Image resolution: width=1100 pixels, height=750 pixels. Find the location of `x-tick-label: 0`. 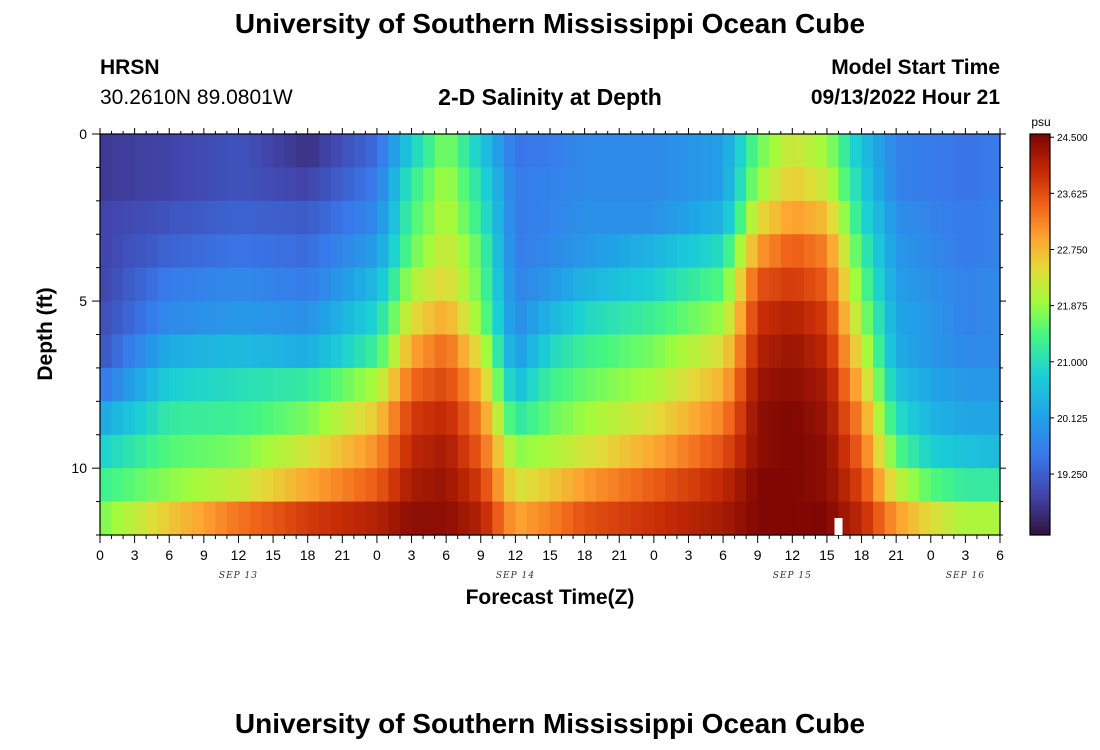

x-tick-label: 0 is located at coordinates (100, 555).